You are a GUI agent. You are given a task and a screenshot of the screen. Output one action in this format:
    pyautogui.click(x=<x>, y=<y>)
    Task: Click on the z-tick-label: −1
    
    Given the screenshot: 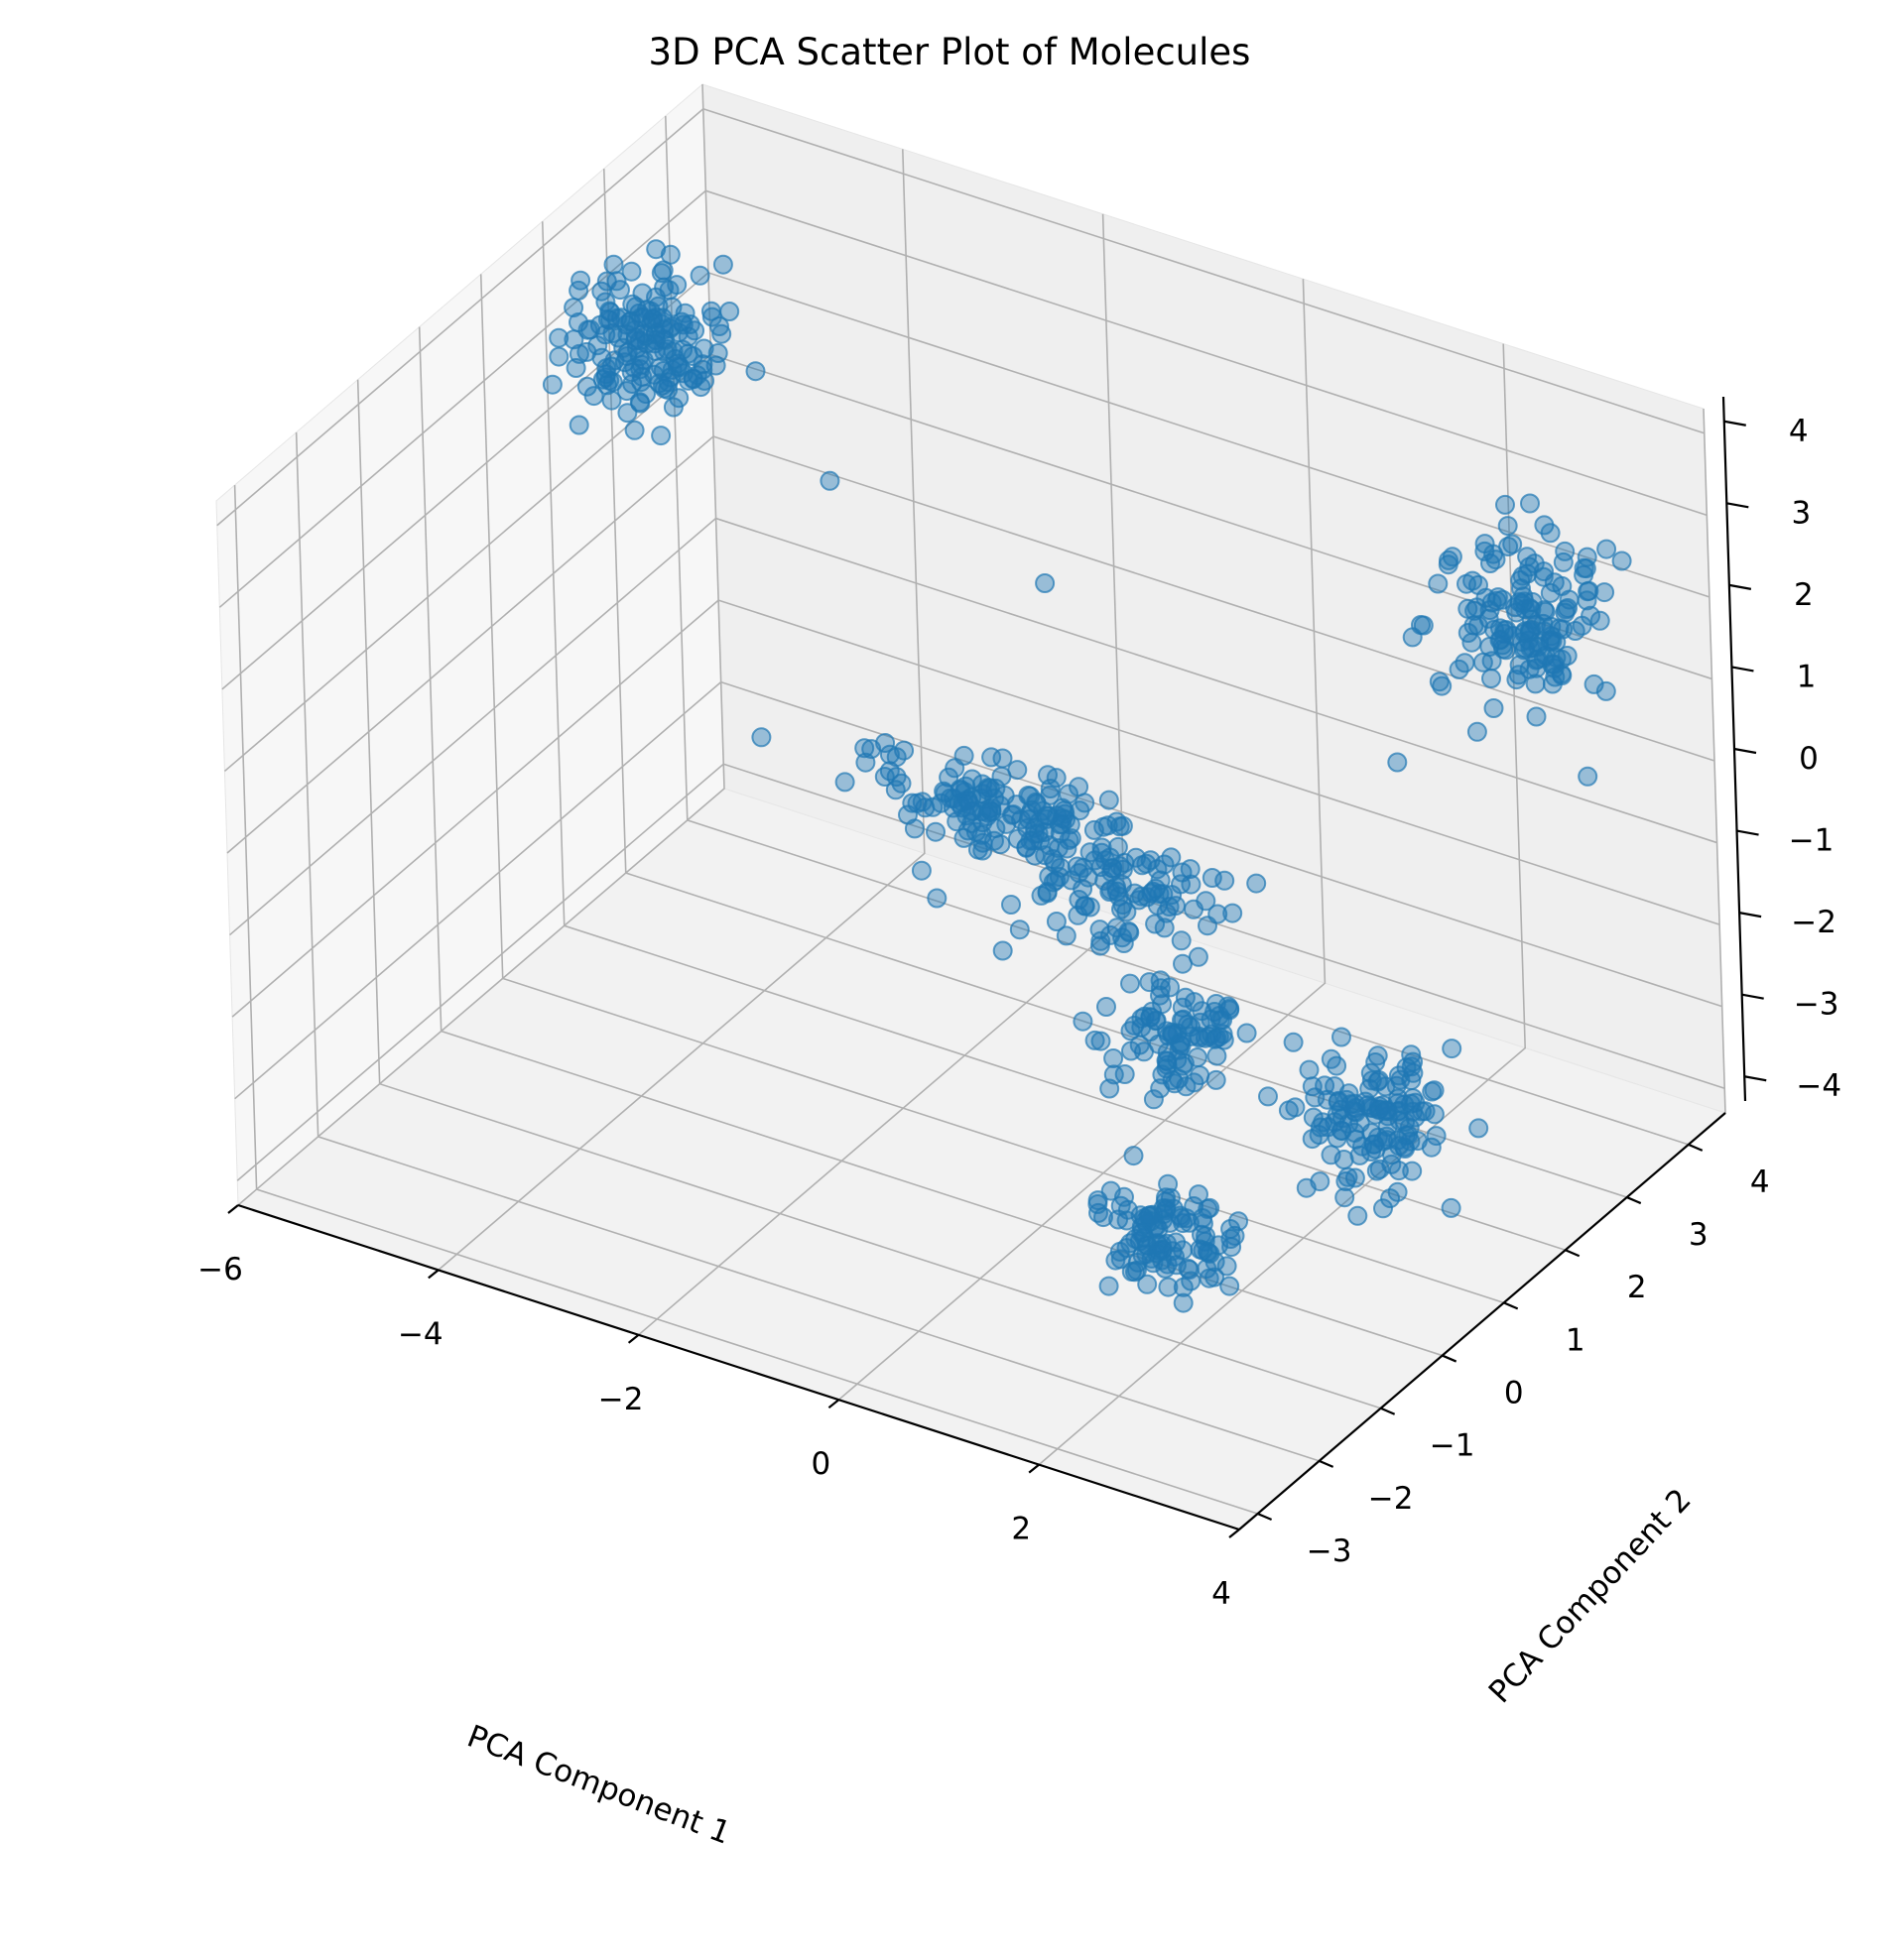 What is the action you would take?
    pyautogui.click(x=1812, y=841)
    